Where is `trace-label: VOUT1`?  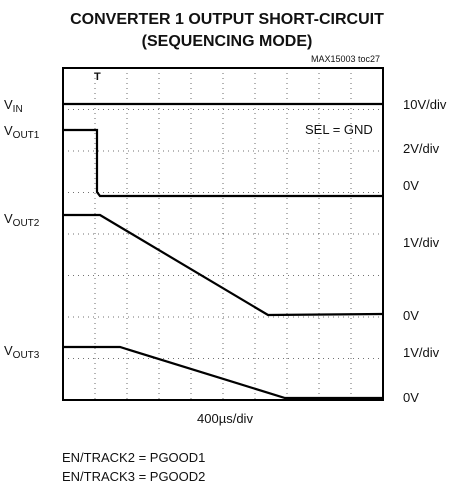
trace-label: VOUT1 is located at coordinates (22, 132).